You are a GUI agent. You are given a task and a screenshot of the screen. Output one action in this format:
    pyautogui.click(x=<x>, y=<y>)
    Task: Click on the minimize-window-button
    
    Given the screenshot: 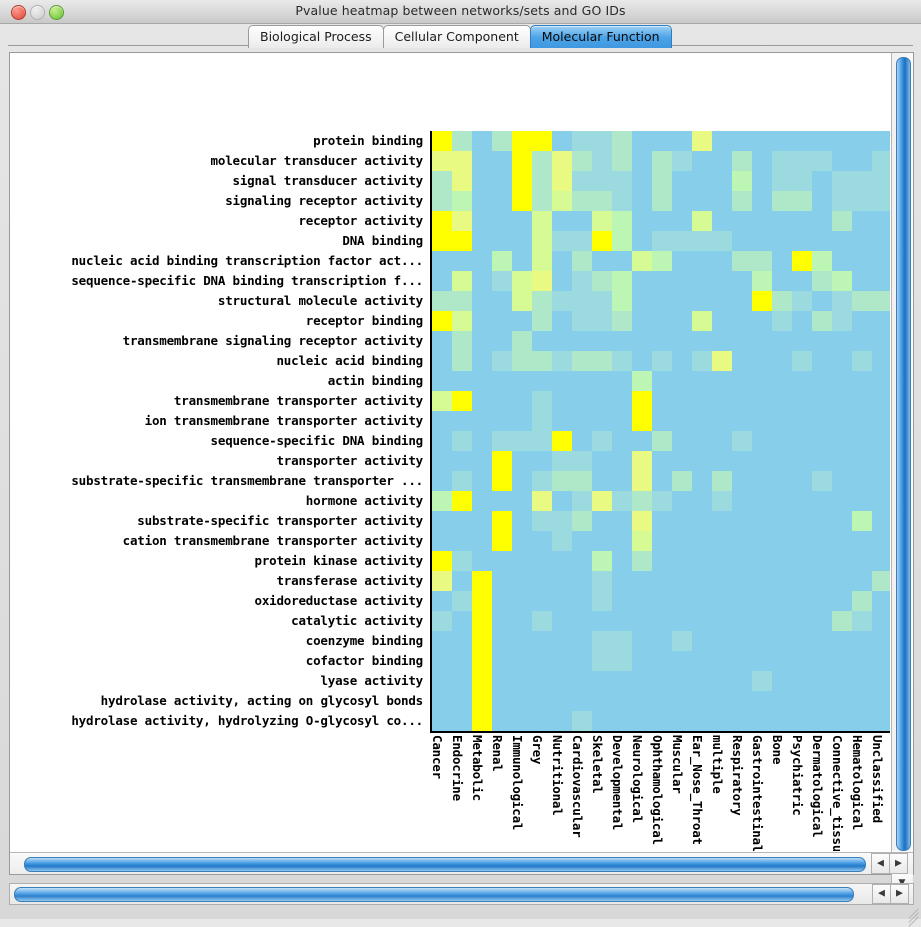 What is the action you would take?
    pyautogui.click(x=37, y=12)
    